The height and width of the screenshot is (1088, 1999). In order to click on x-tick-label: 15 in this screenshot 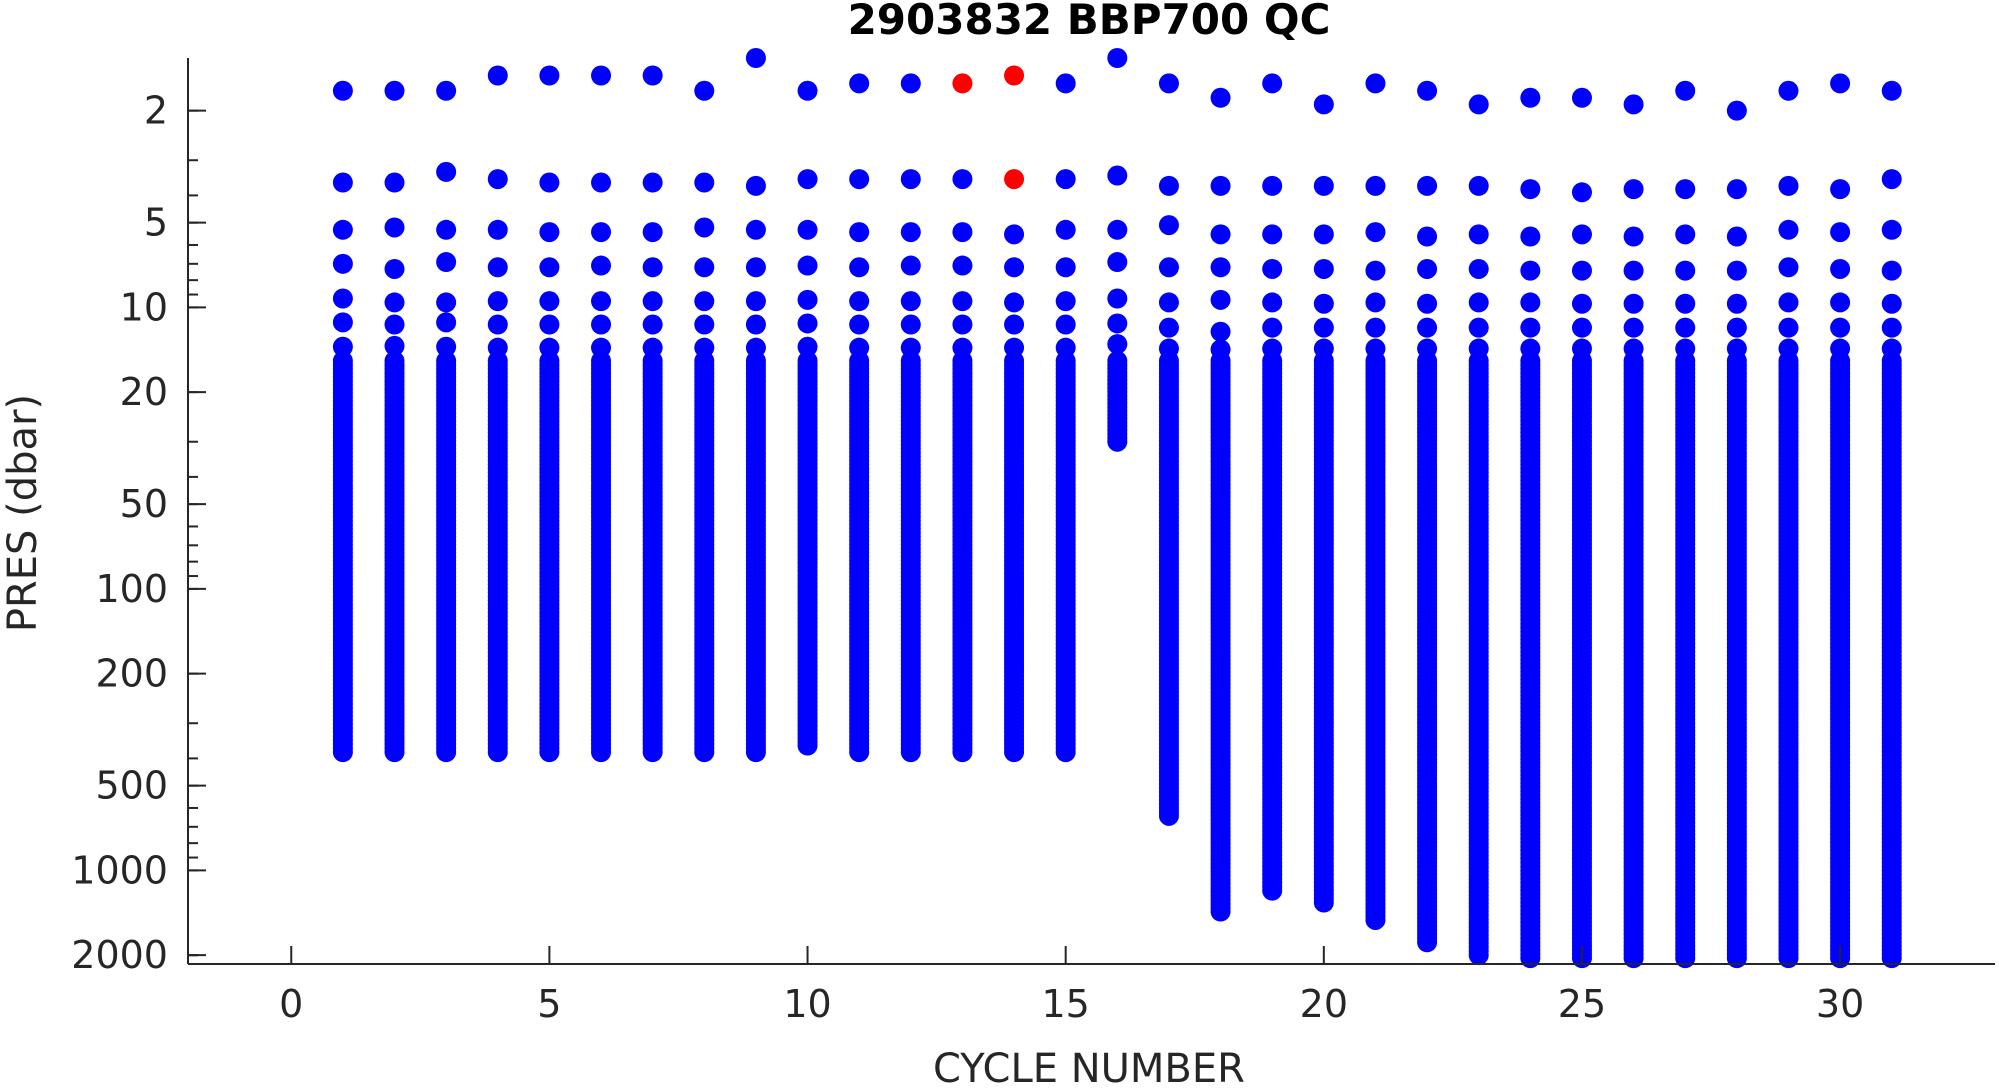, I will do `click(1066, 1004)`.